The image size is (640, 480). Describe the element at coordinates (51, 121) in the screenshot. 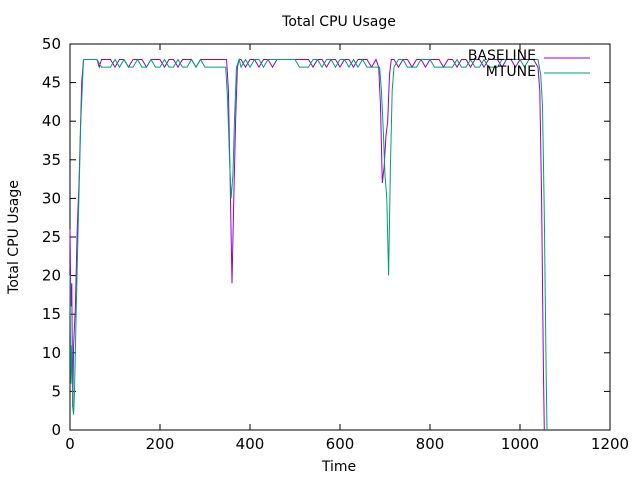

I see `y-tick-label: 40` at that location.